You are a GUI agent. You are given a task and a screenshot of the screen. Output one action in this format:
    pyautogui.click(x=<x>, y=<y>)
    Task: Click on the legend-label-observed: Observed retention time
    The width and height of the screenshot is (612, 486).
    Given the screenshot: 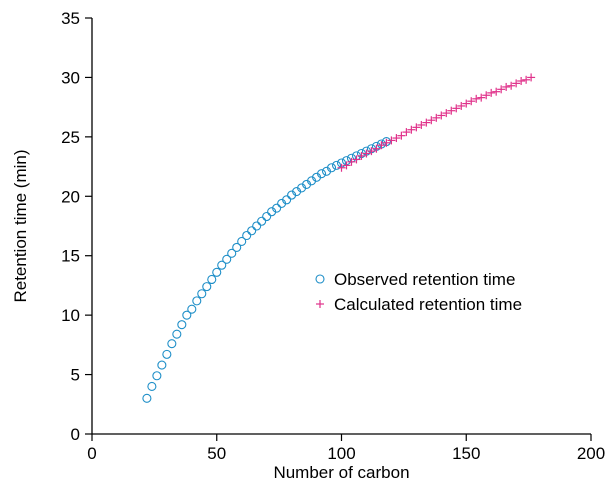 What is the action you would take?
    pyautogui.click(x=424, y=279)
    